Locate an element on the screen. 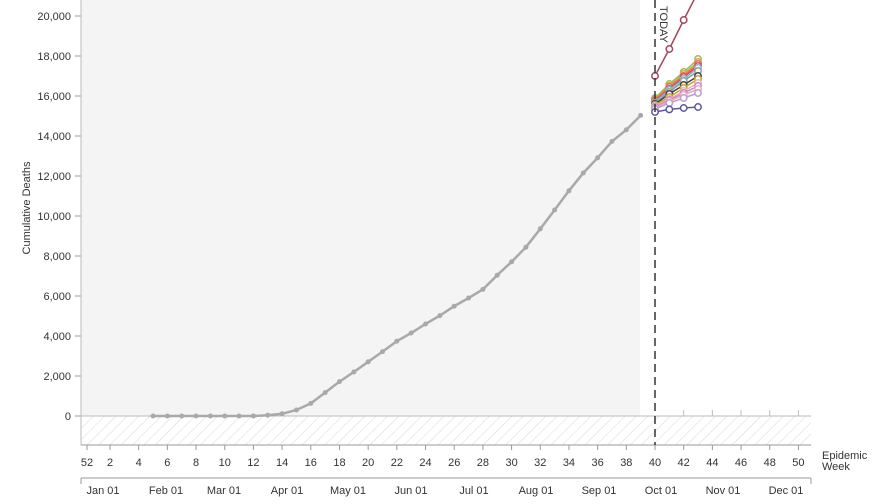 The width and height of the screenshot is (875, 504). week-tick-label: 40 is located at coordinates (655, 463).